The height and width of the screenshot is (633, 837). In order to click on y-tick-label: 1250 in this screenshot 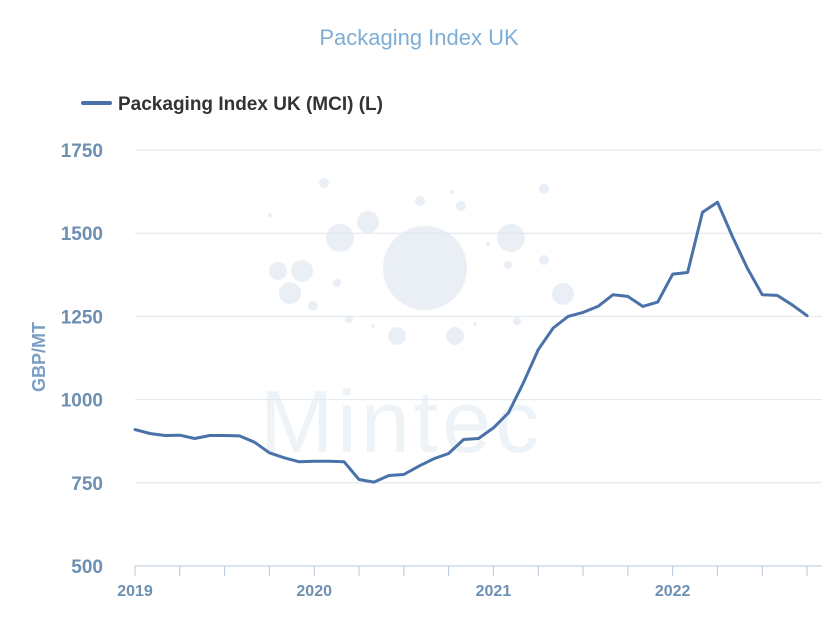, I will do `click(82, 317)`.